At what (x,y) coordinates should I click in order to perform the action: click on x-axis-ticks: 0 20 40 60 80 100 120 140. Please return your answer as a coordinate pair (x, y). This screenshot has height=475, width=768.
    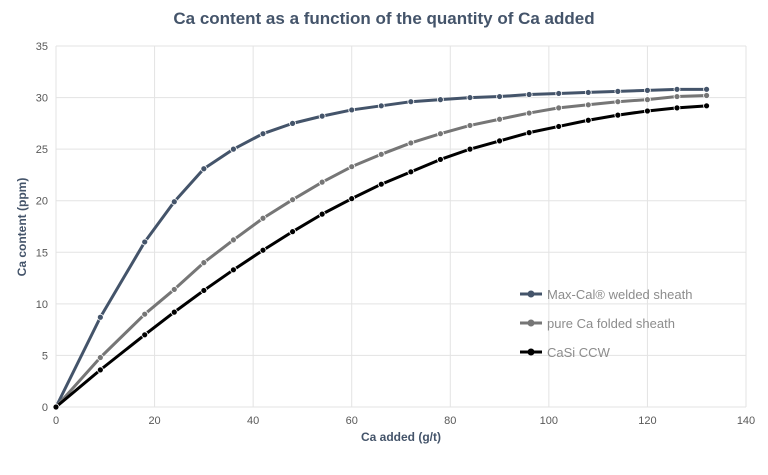
    Looking at the image, I should click on (404, 421).